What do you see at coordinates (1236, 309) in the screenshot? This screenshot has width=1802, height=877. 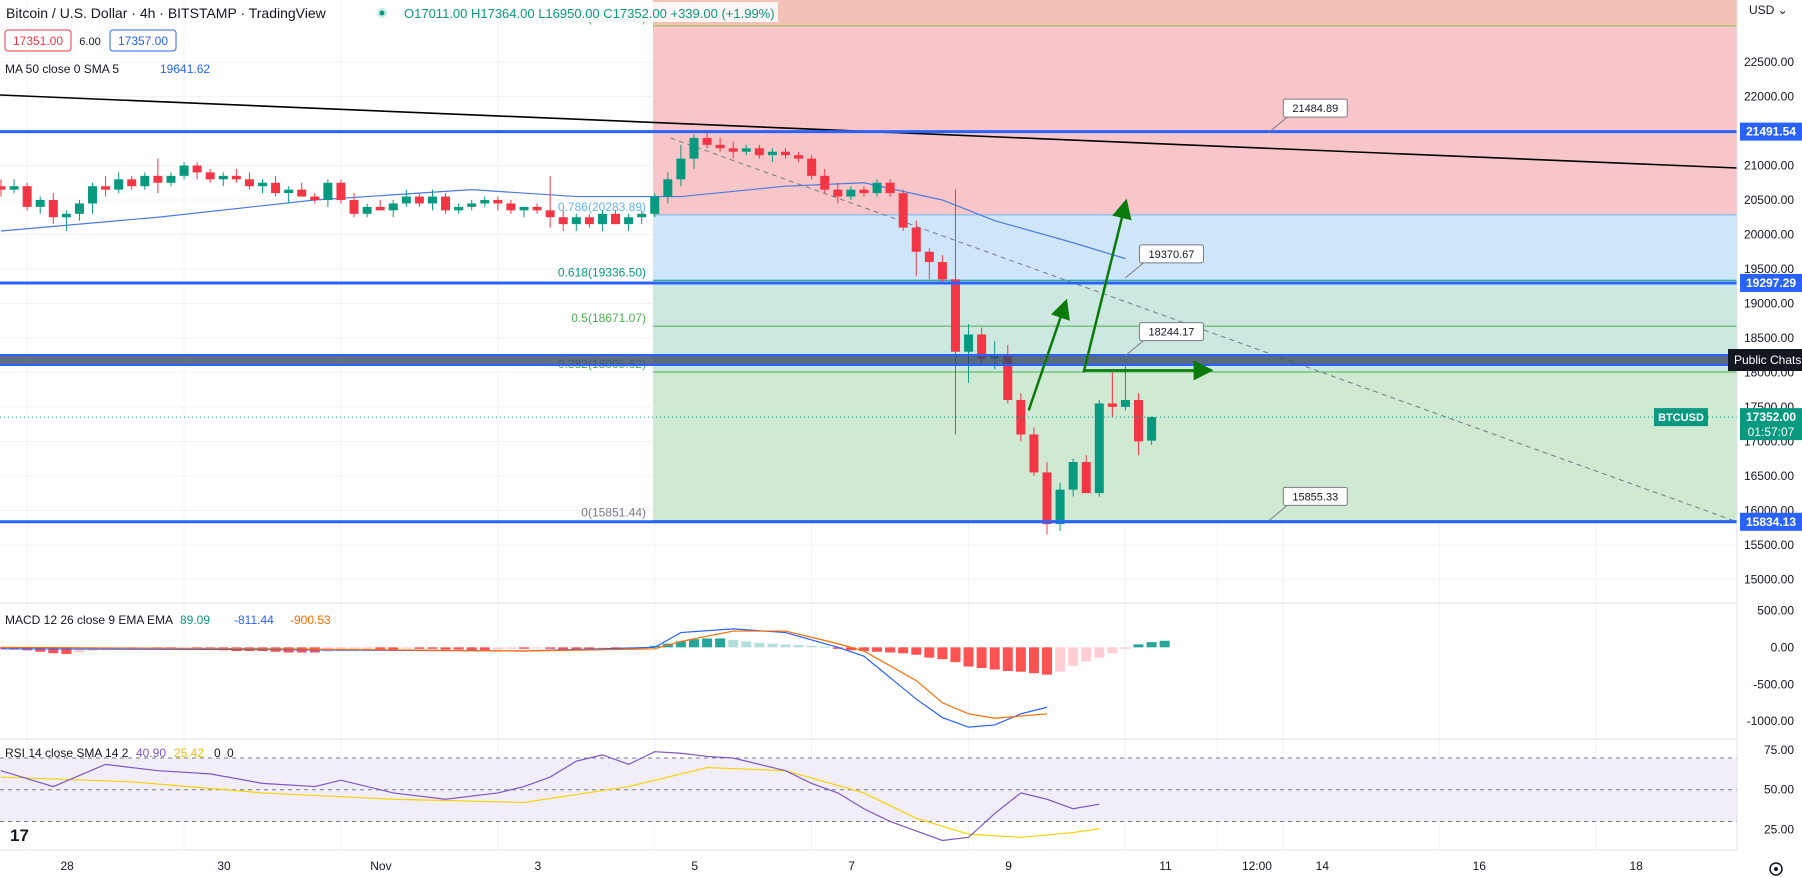 I see `price-callouts: 21484.89 19370.67 18244.17 15855.33` at bounding box center [1236, 309].